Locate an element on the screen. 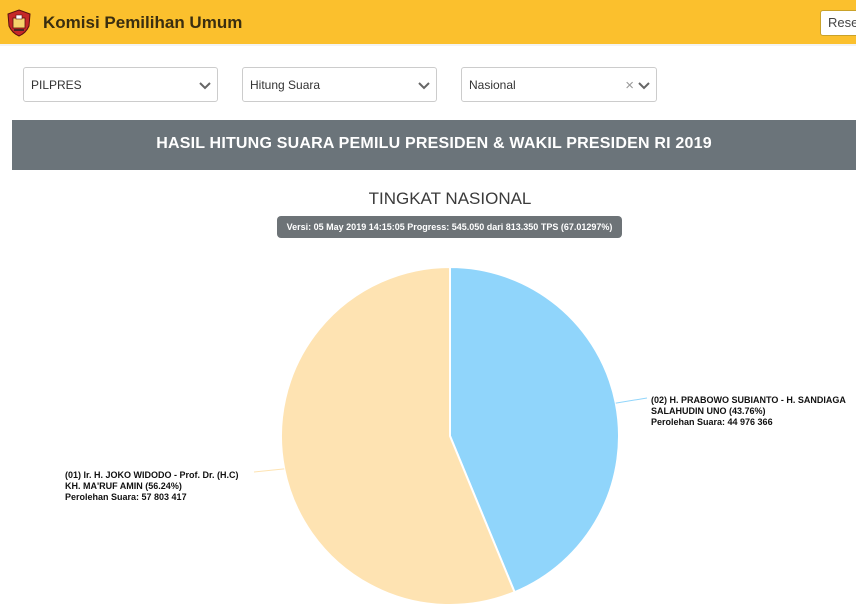 Image resolution: width=856 pixels, height=608 pixels. app-title: Komisi Pemilihan Umum is located at coordinates (143, 22).